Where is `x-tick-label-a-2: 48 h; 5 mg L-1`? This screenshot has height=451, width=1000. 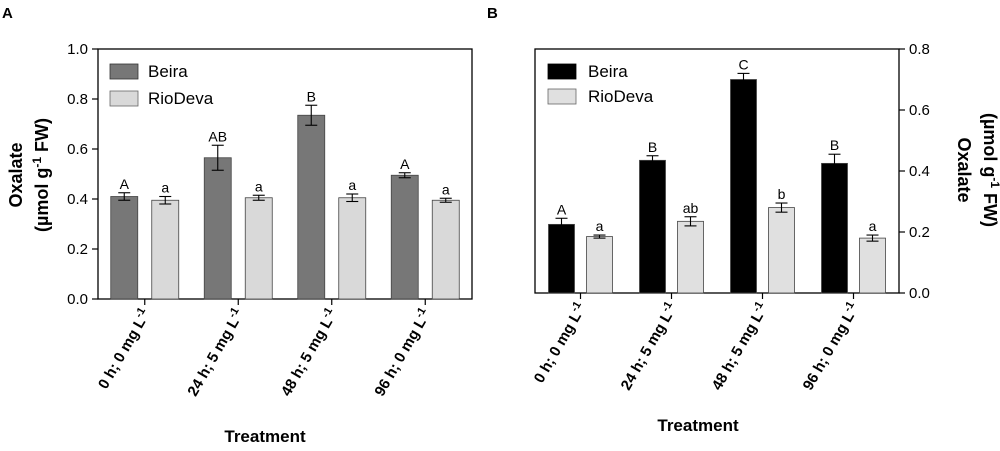
x-tick-label-a-2: 48 h; 5 mg L-1 is located at coordinates (308, 353).